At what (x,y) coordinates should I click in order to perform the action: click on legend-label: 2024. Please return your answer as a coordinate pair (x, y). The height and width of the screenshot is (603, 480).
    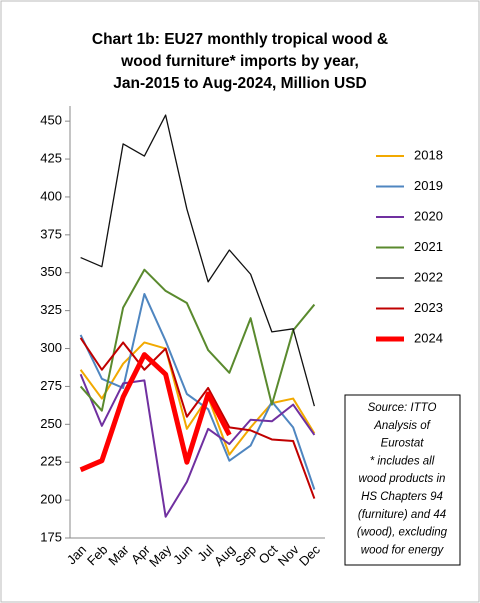
    Looking at the image, I should click on (428, 337).